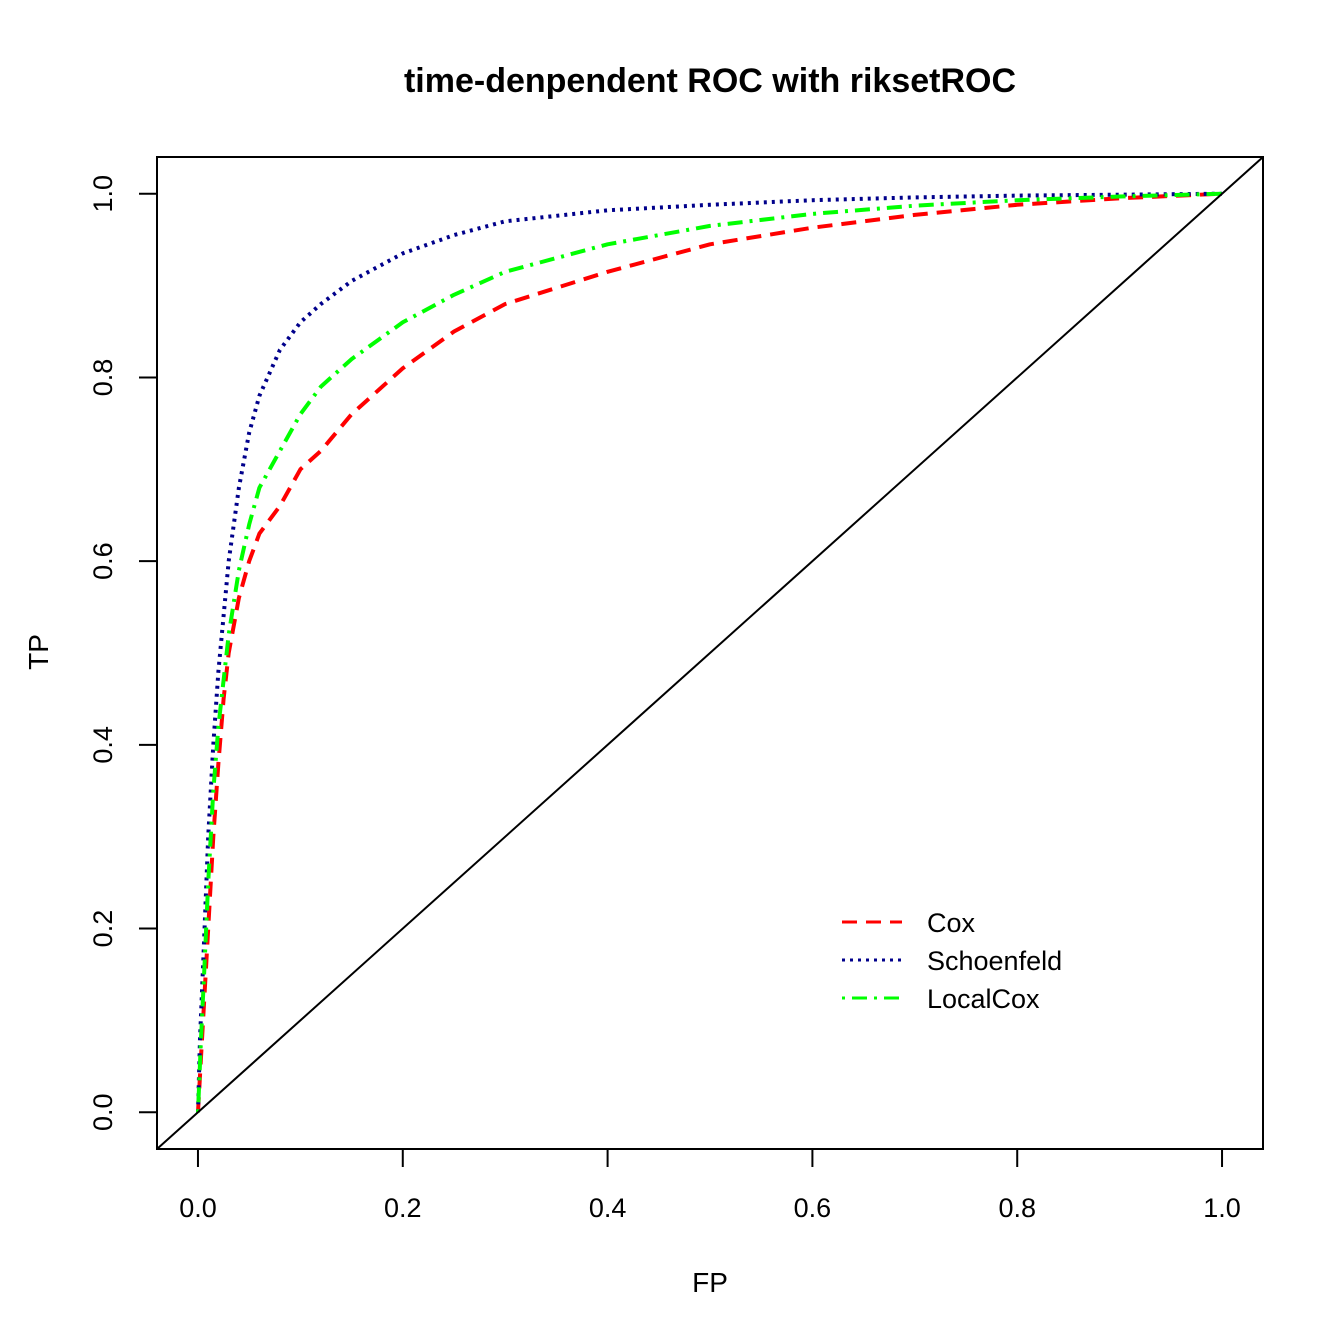  I want to click on x-tick-label: 0.4, so click(608, 1208).